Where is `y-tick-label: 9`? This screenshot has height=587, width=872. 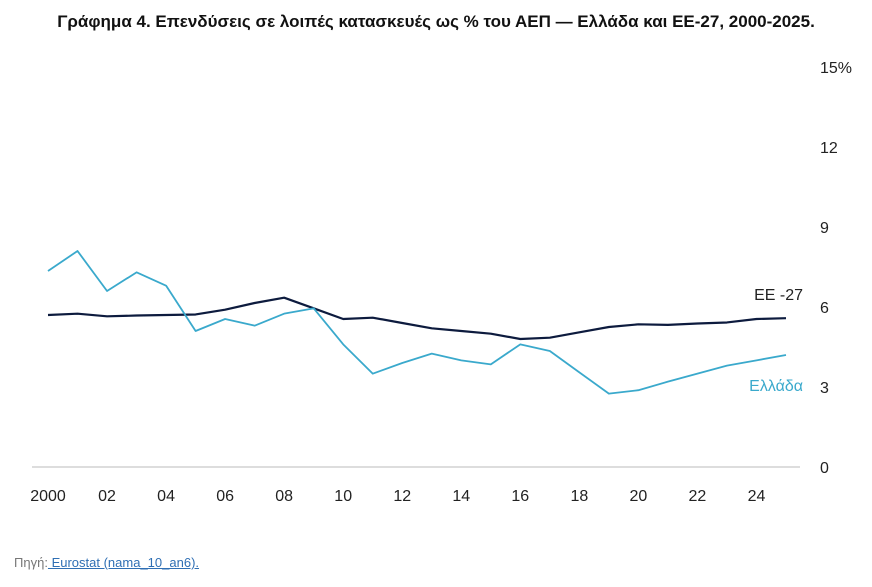 y-tick-label: 9 is located at coordinates (824, 228).